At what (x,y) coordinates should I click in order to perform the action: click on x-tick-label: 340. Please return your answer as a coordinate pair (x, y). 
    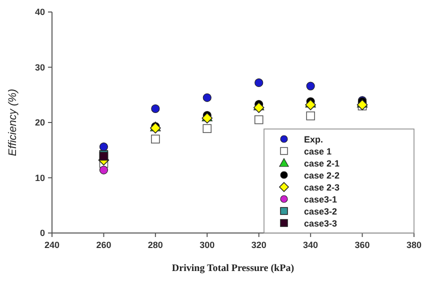
    Looking at the image, I should click on (310, 245).